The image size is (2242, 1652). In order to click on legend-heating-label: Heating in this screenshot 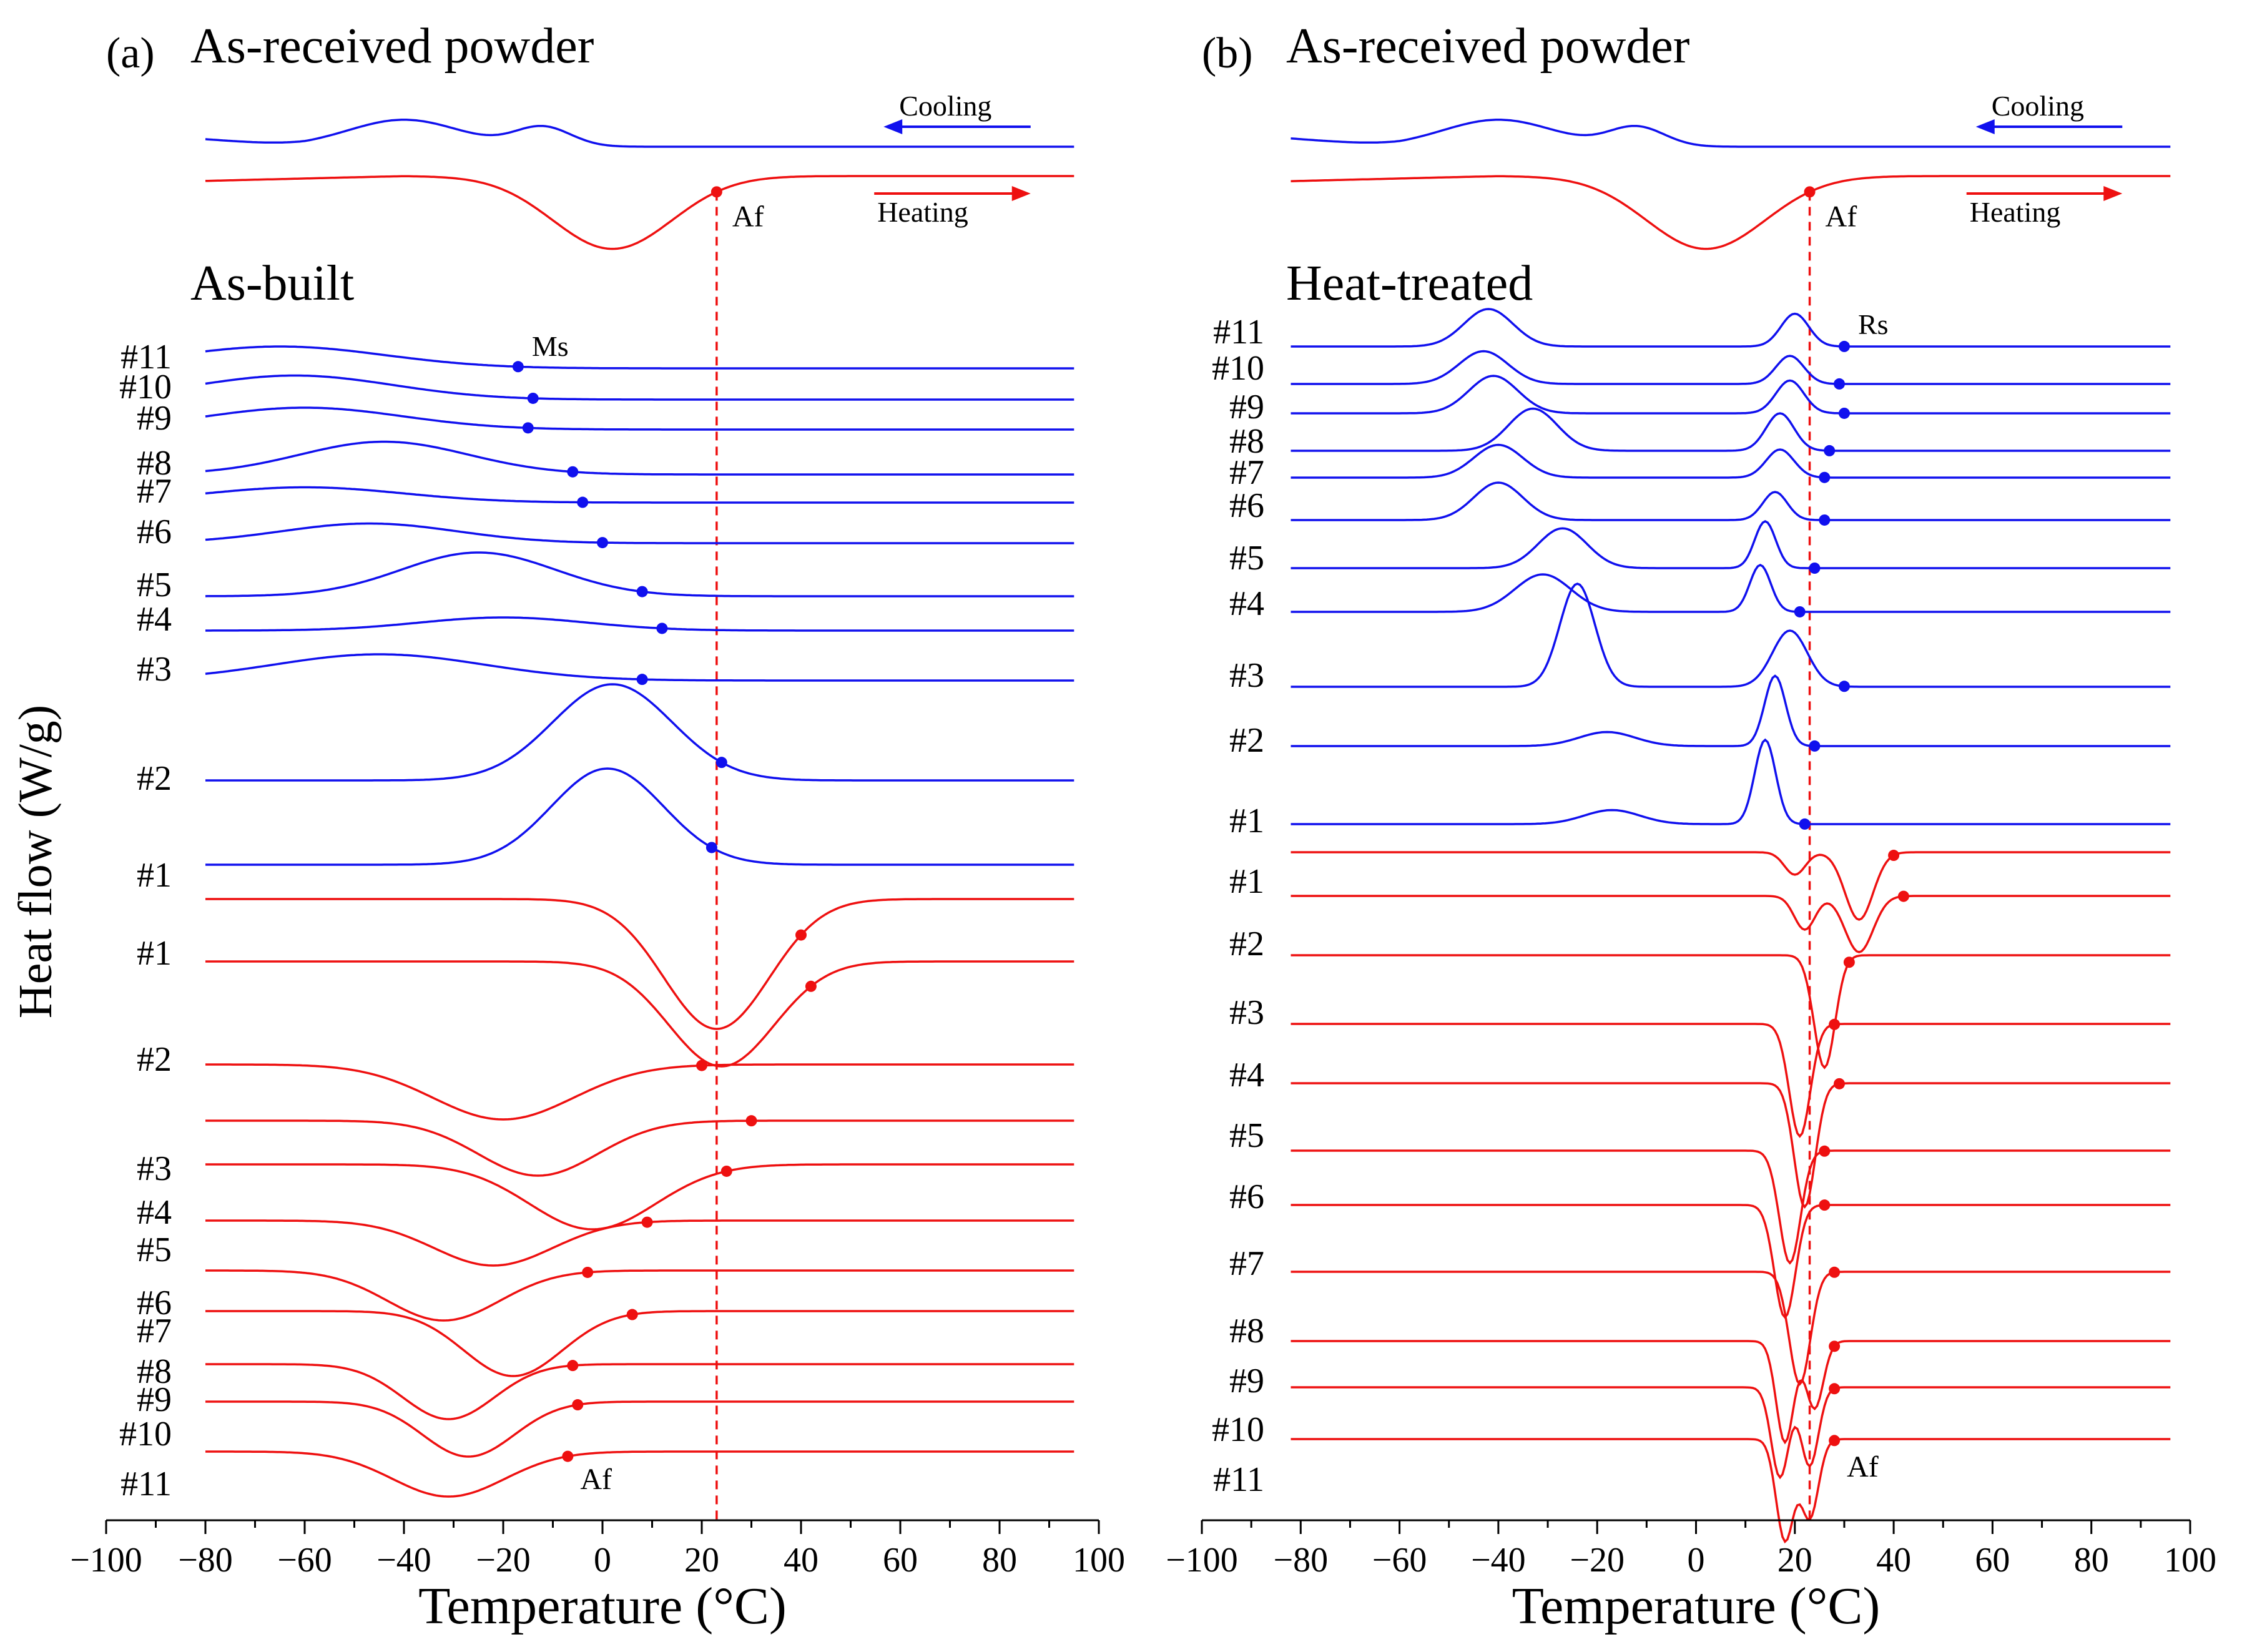, I will do `click(2015, 212)`.